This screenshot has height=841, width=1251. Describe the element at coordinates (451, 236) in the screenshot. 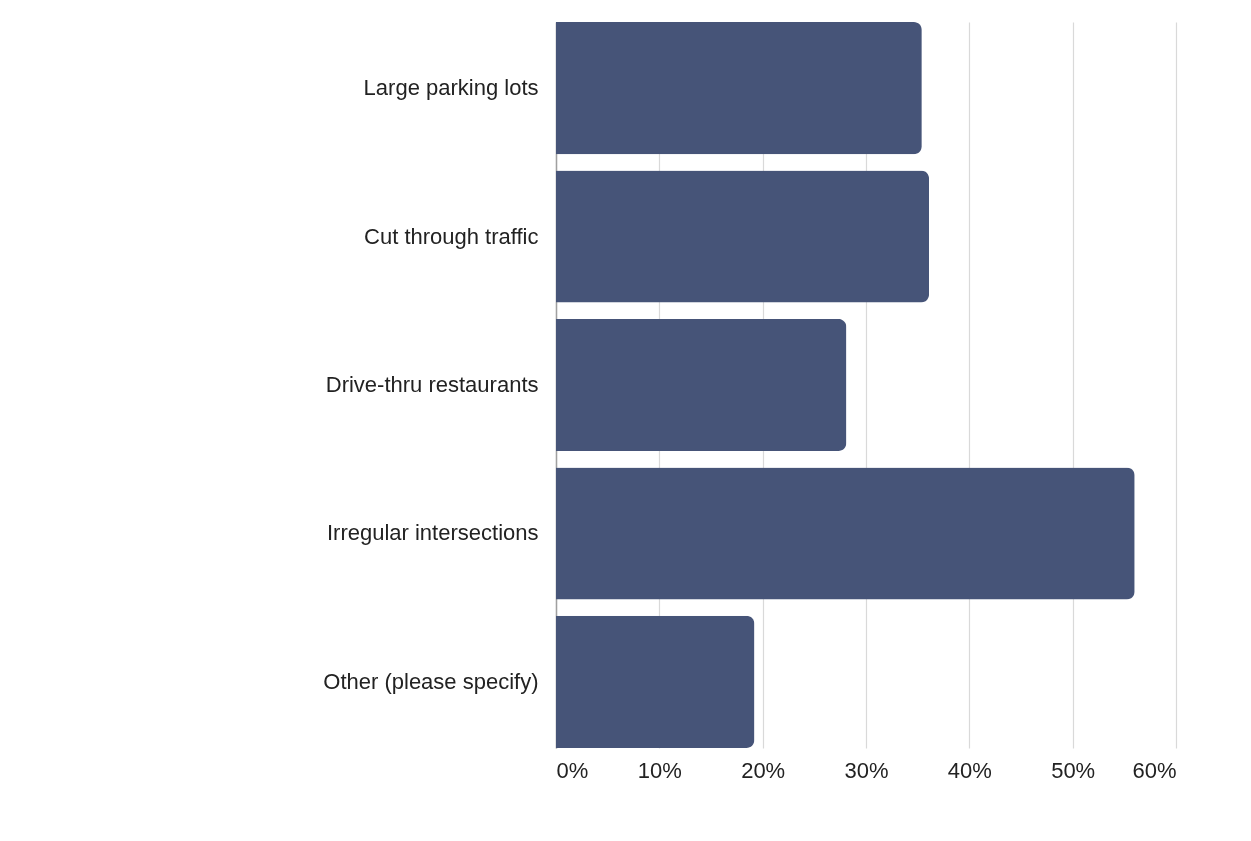

I see `y-tick-label: Cut through traffic` at that location.